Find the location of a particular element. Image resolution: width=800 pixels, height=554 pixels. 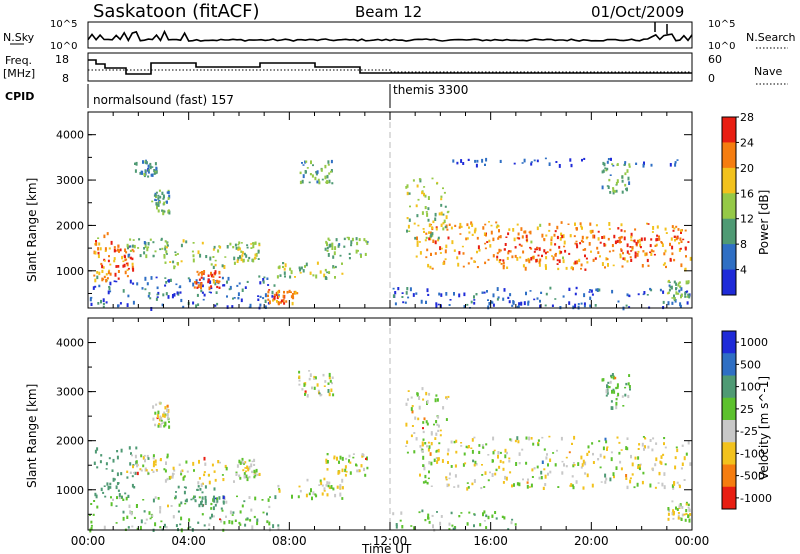

nsearch-tick-high: 10^5 is located at coordinates (721, 24).